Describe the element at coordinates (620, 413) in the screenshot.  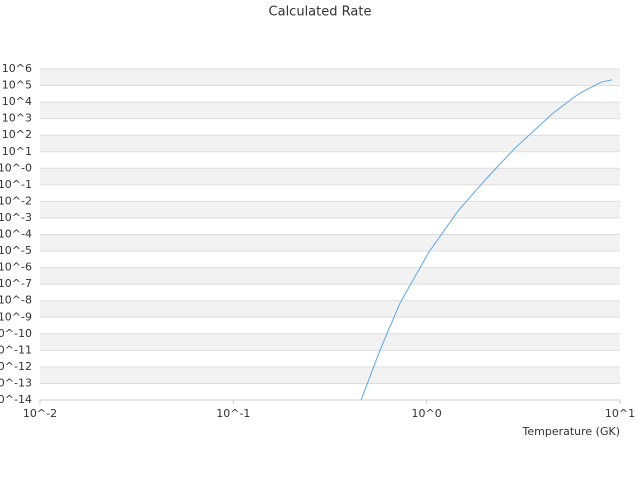
I see `x-tick-label: 10^1` at that location.